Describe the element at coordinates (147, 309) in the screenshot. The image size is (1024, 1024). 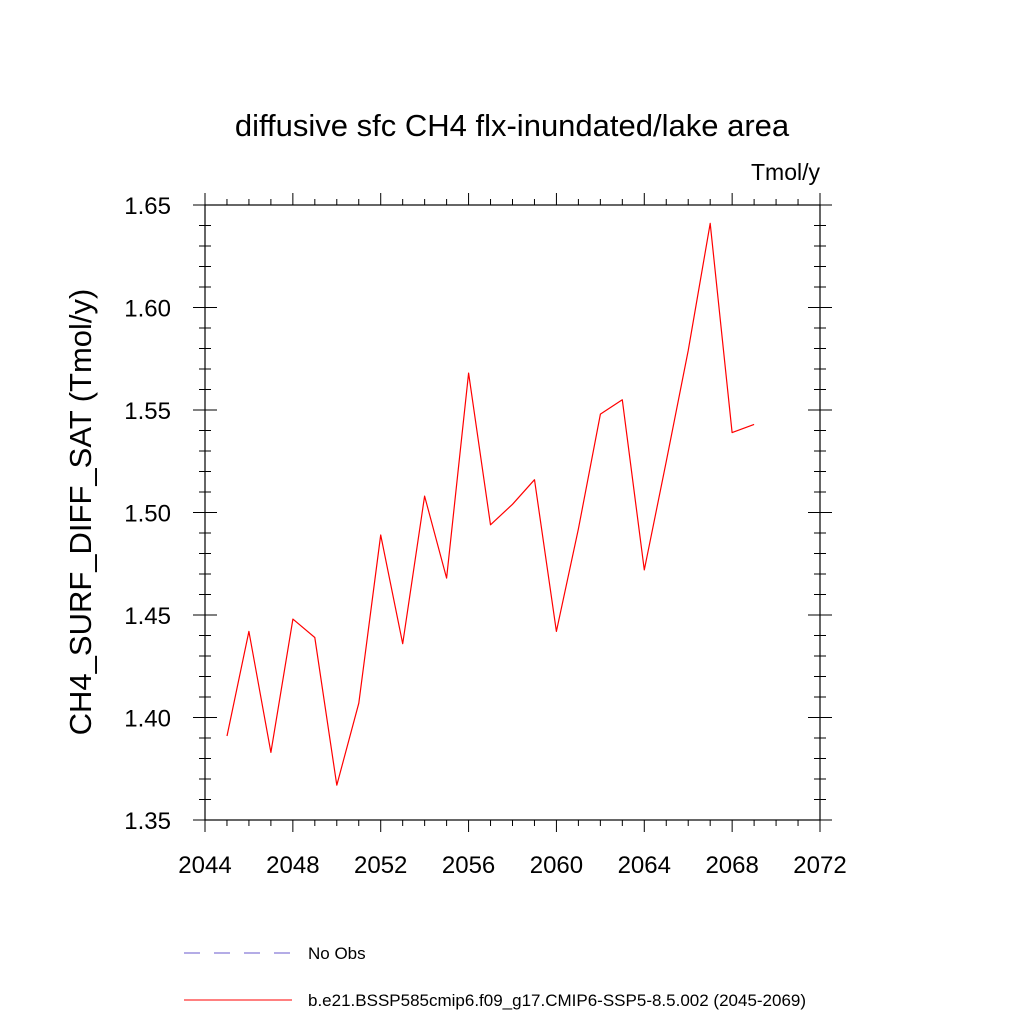
I see `y-tick-label: 1.60` at that location.